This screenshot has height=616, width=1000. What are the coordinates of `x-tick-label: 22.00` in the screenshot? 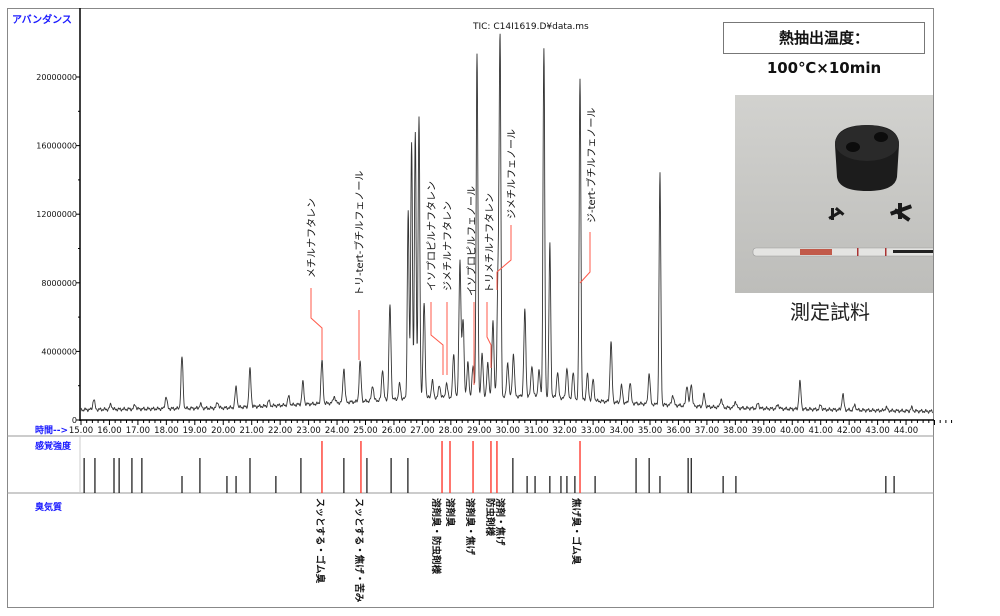 It's located at (280, 431).